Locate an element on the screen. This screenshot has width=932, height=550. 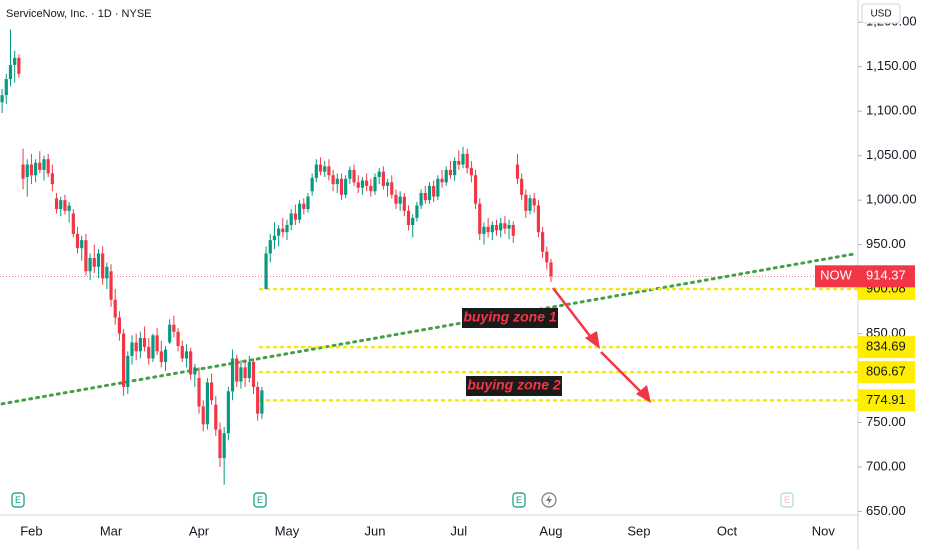
y-tick-label: 1,100.00 is located at coordinates (891, 110).